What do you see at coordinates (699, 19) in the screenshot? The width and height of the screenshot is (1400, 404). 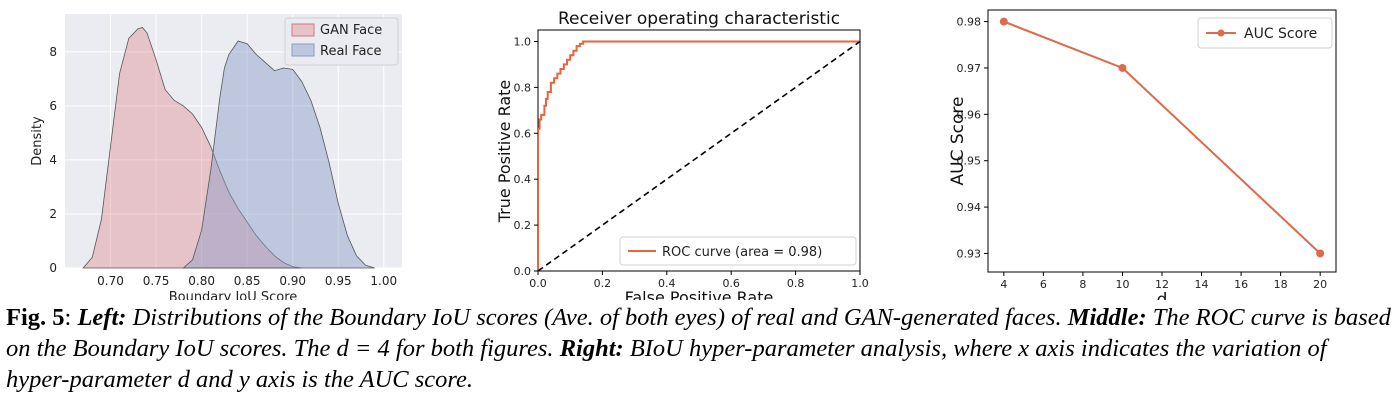 I see `roc-title: Receiver operating characteristic` at bounding box center [699, 19].